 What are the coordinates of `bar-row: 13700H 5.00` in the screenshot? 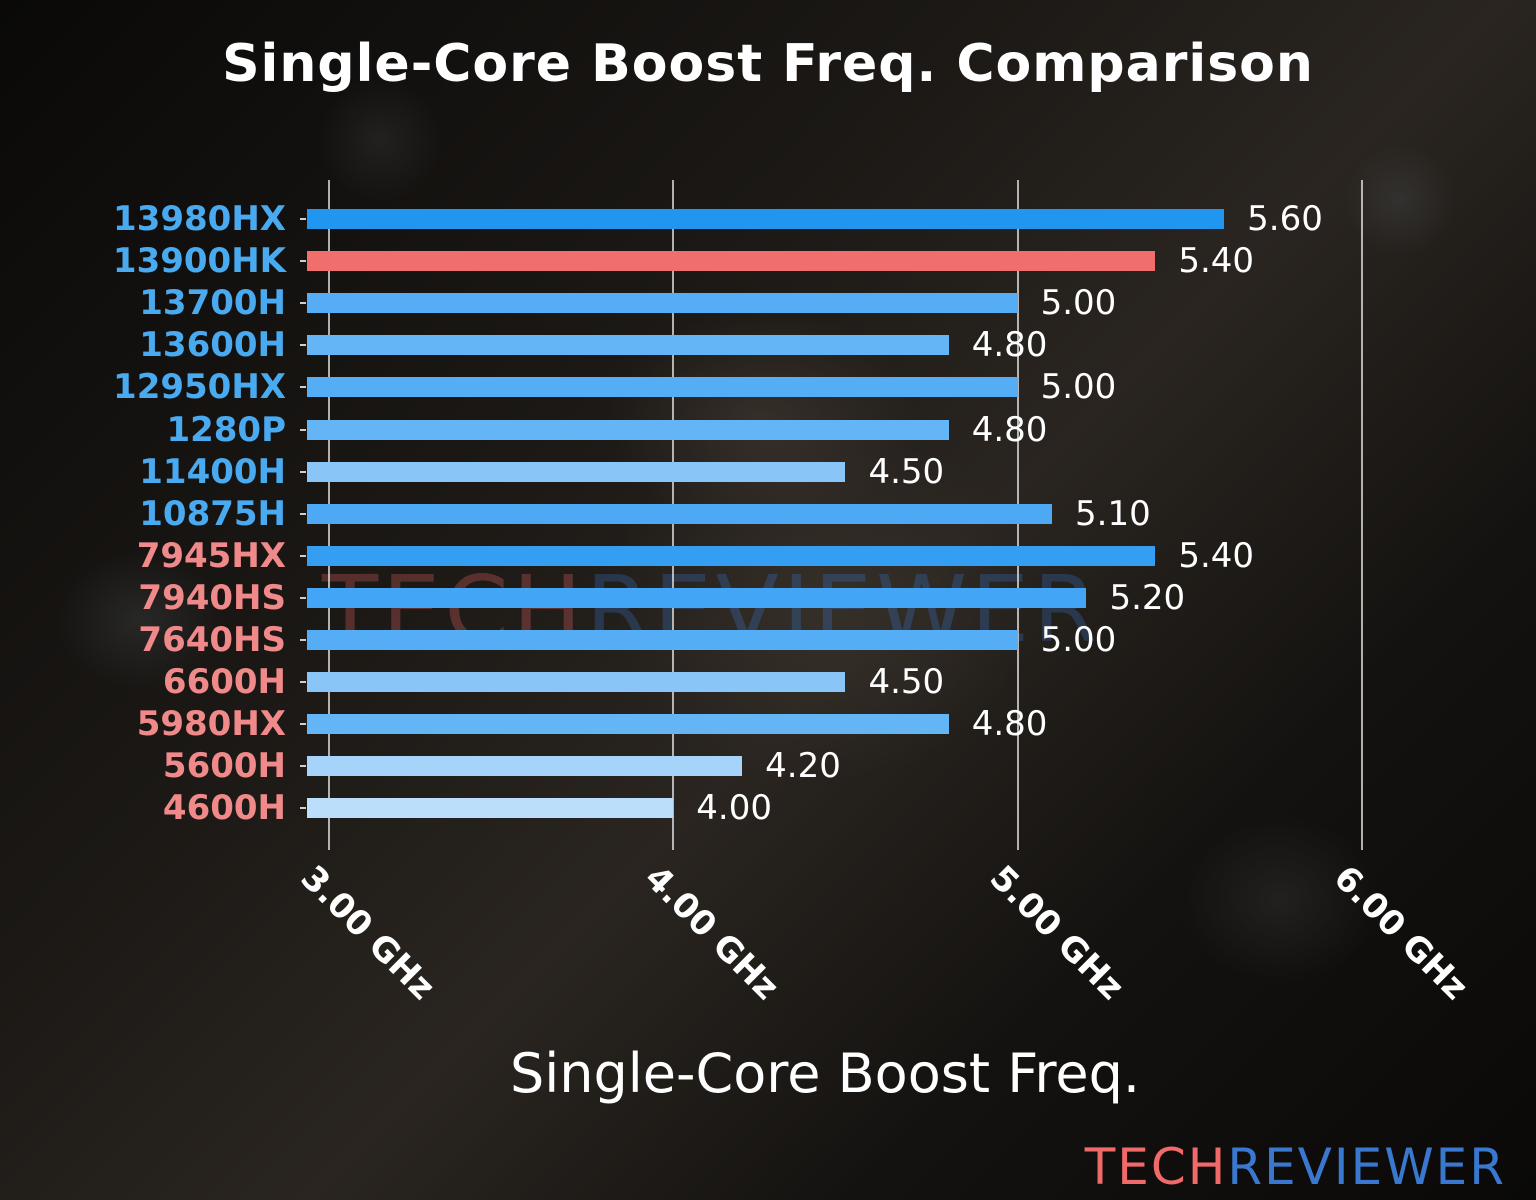 It's located at (768, 303).